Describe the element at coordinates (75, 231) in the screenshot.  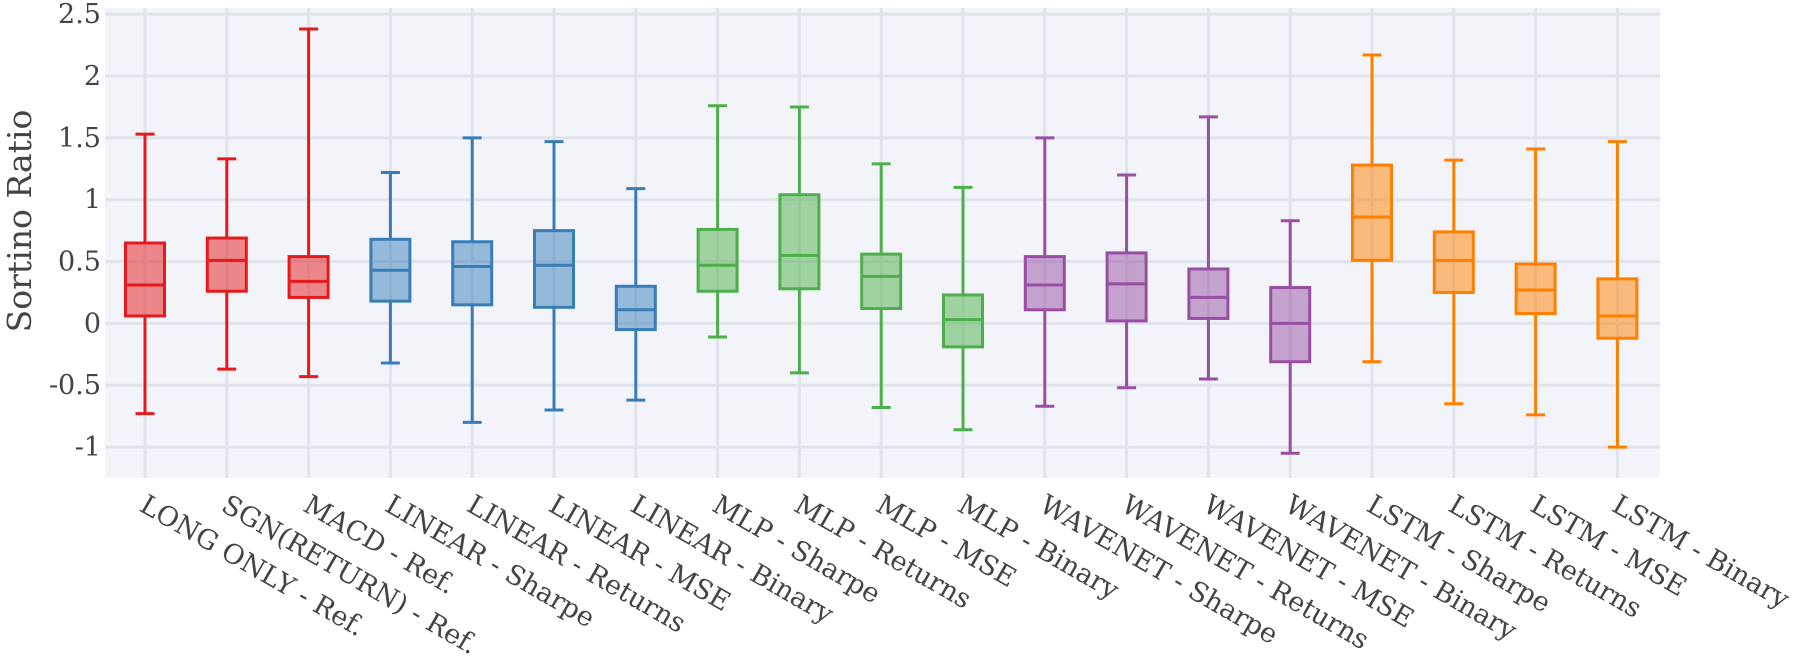
I see `y-tick-labels: -1 -0.5 0 0.5 1 1.5 2 2.5` at that location.